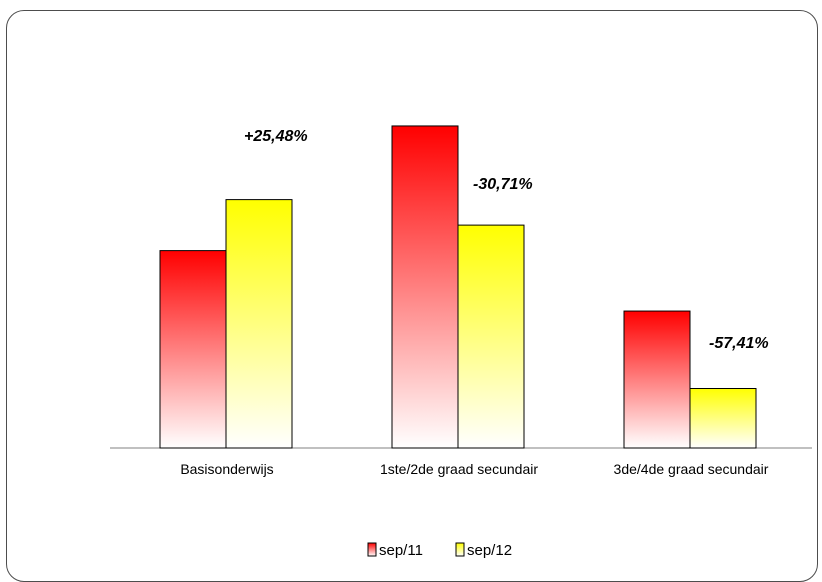 This screenshot has width=822, height=582. What do you see at coordinates (439, 550) in the screenshot?
I see `legend: sep/11 sep/12` at bounding box center [439, 550].